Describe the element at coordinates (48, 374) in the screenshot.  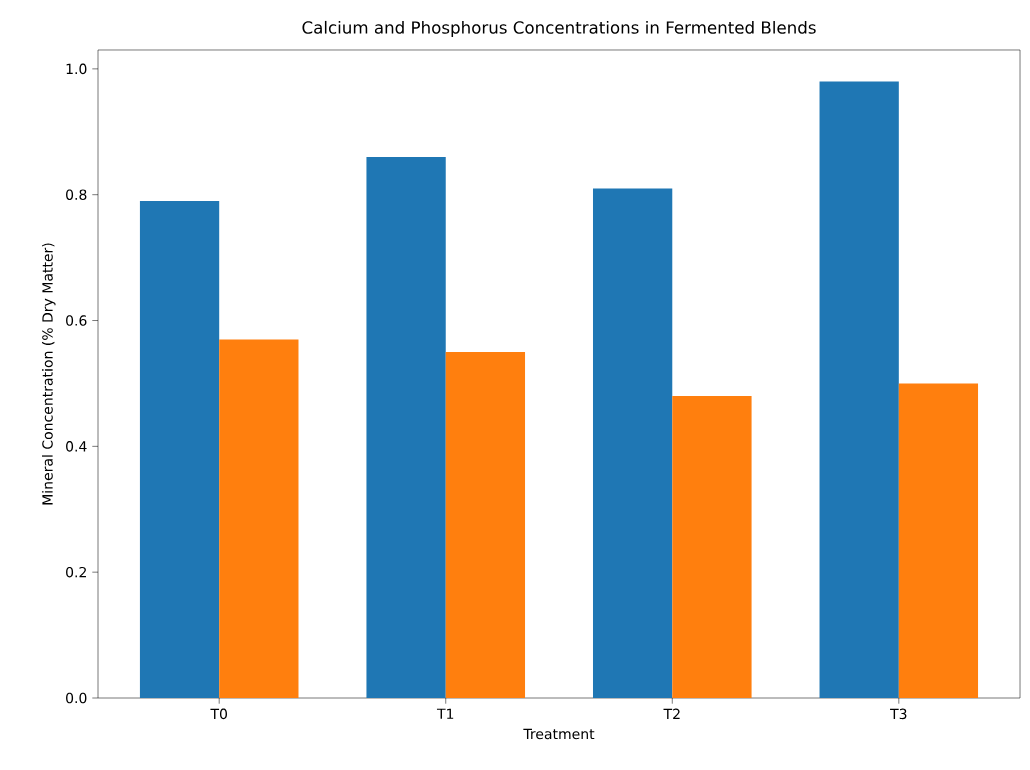
I see `y-axis-title: Mineral Concentration (% Dry Matter)` at that location.